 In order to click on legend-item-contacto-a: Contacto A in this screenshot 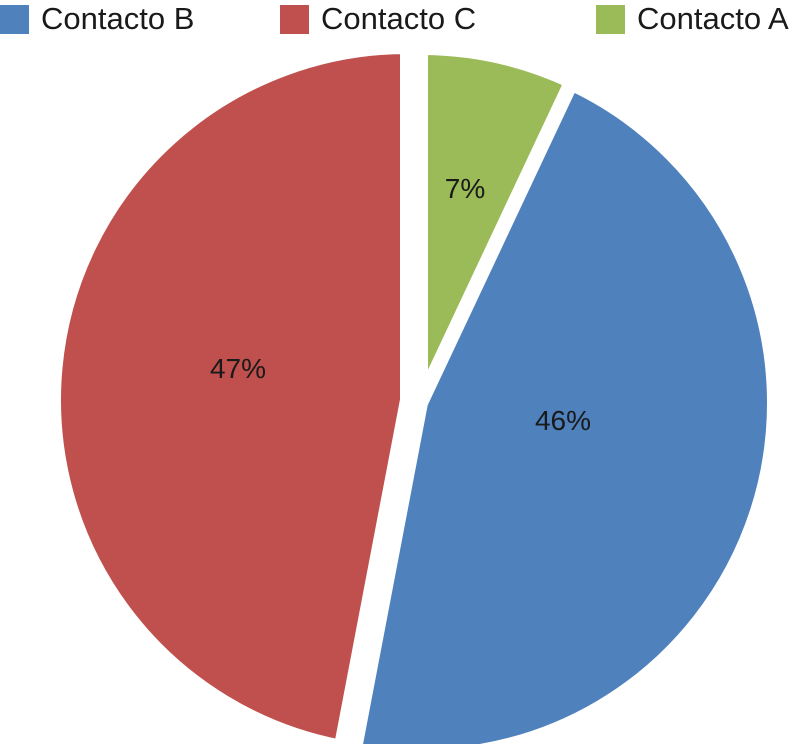, I will do `click(692, 19)`.